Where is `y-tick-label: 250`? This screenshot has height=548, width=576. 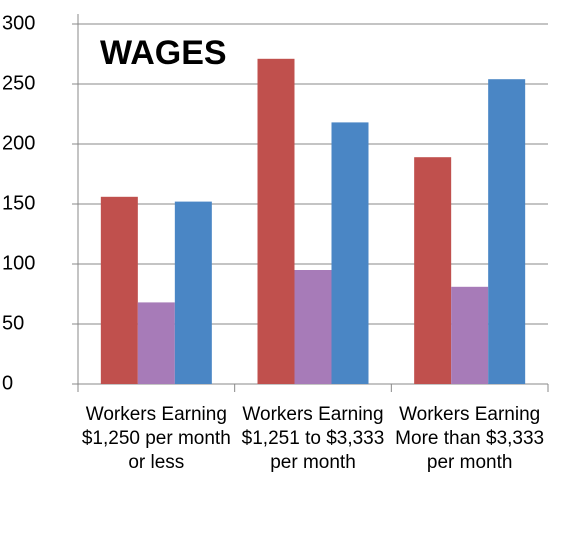 y-tick-label: 250 is located at coordinates (18, 83).